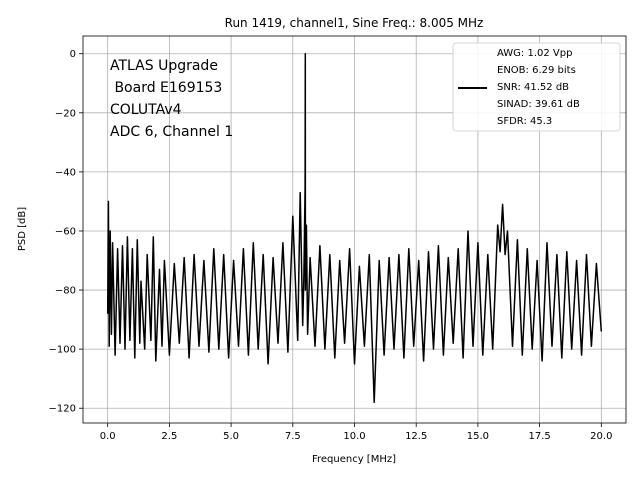  Describe the element at coordinates (108, 436) in the screenshot. I see `x-tick-label: 0.0` at that location.